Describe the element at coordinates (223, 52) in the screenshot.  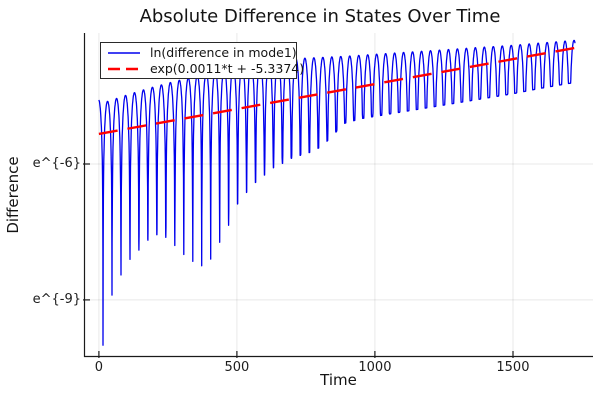
I see `legend-label-curve: ln(difference in mode1)` at that location.